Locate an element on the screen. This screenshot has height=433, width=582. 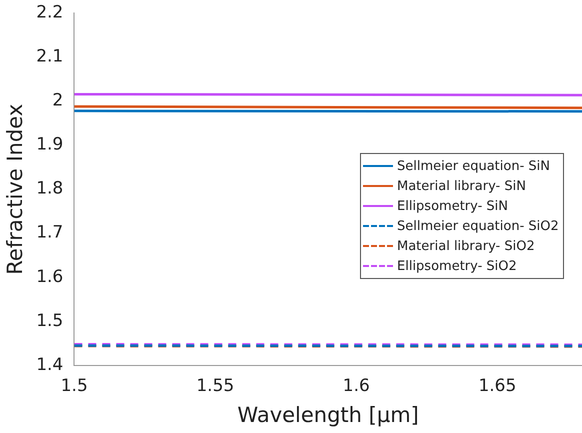
y-tick-label: 1.6 is located at coordinates (50, 276).